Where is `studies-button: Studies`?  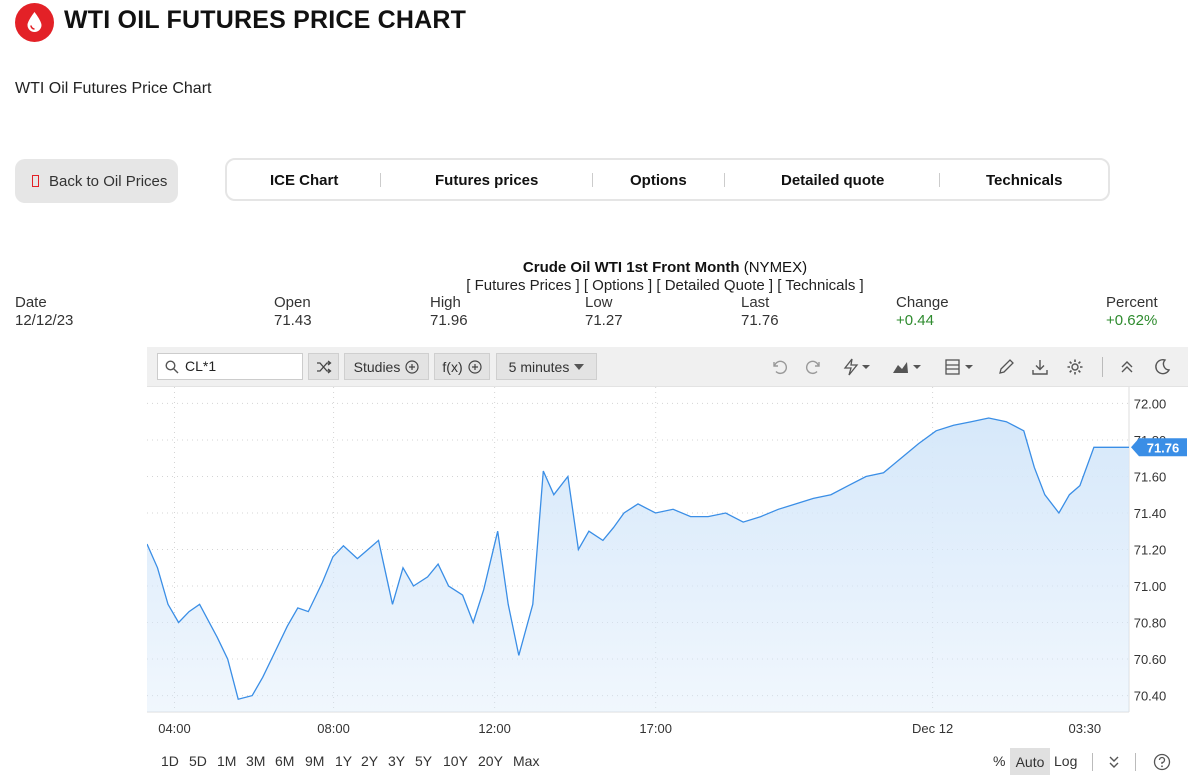
studies-button: Studies is located at coordinates (386, 366).